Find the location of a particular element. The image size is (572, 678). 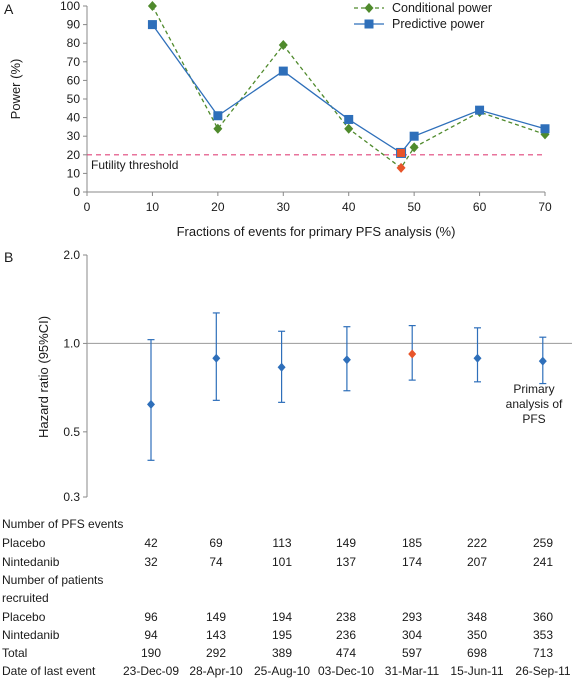

legend-label: Predictive power is located at coordinates (438, 24).